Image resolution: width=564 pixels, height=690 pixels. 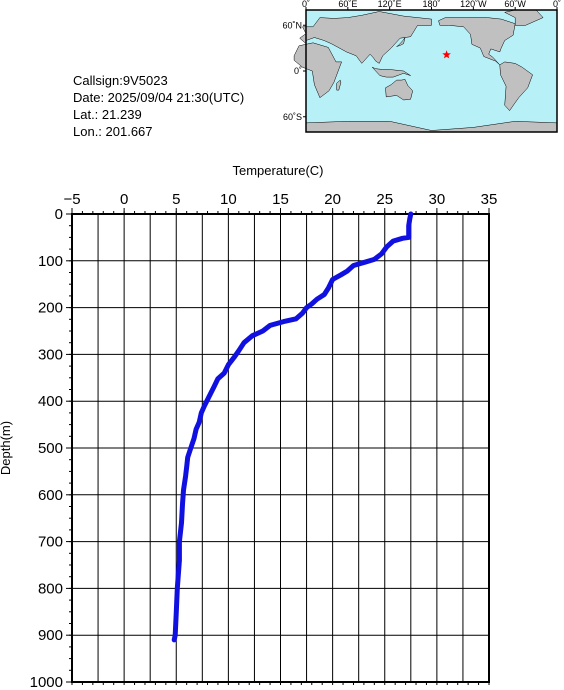 What do you see at coordinates (292, 25) in the screenshot?
I see `map-lat-label: 60˚N` at bounding box center [292, 25].